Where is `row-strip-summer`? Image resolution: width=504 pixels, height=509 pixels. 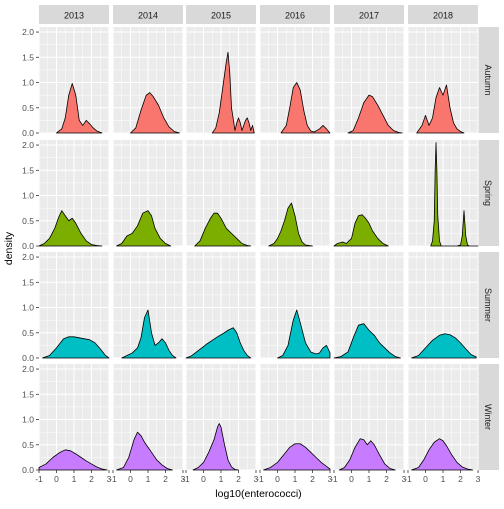 row-strip-summer is located at coordinates (488, 305).